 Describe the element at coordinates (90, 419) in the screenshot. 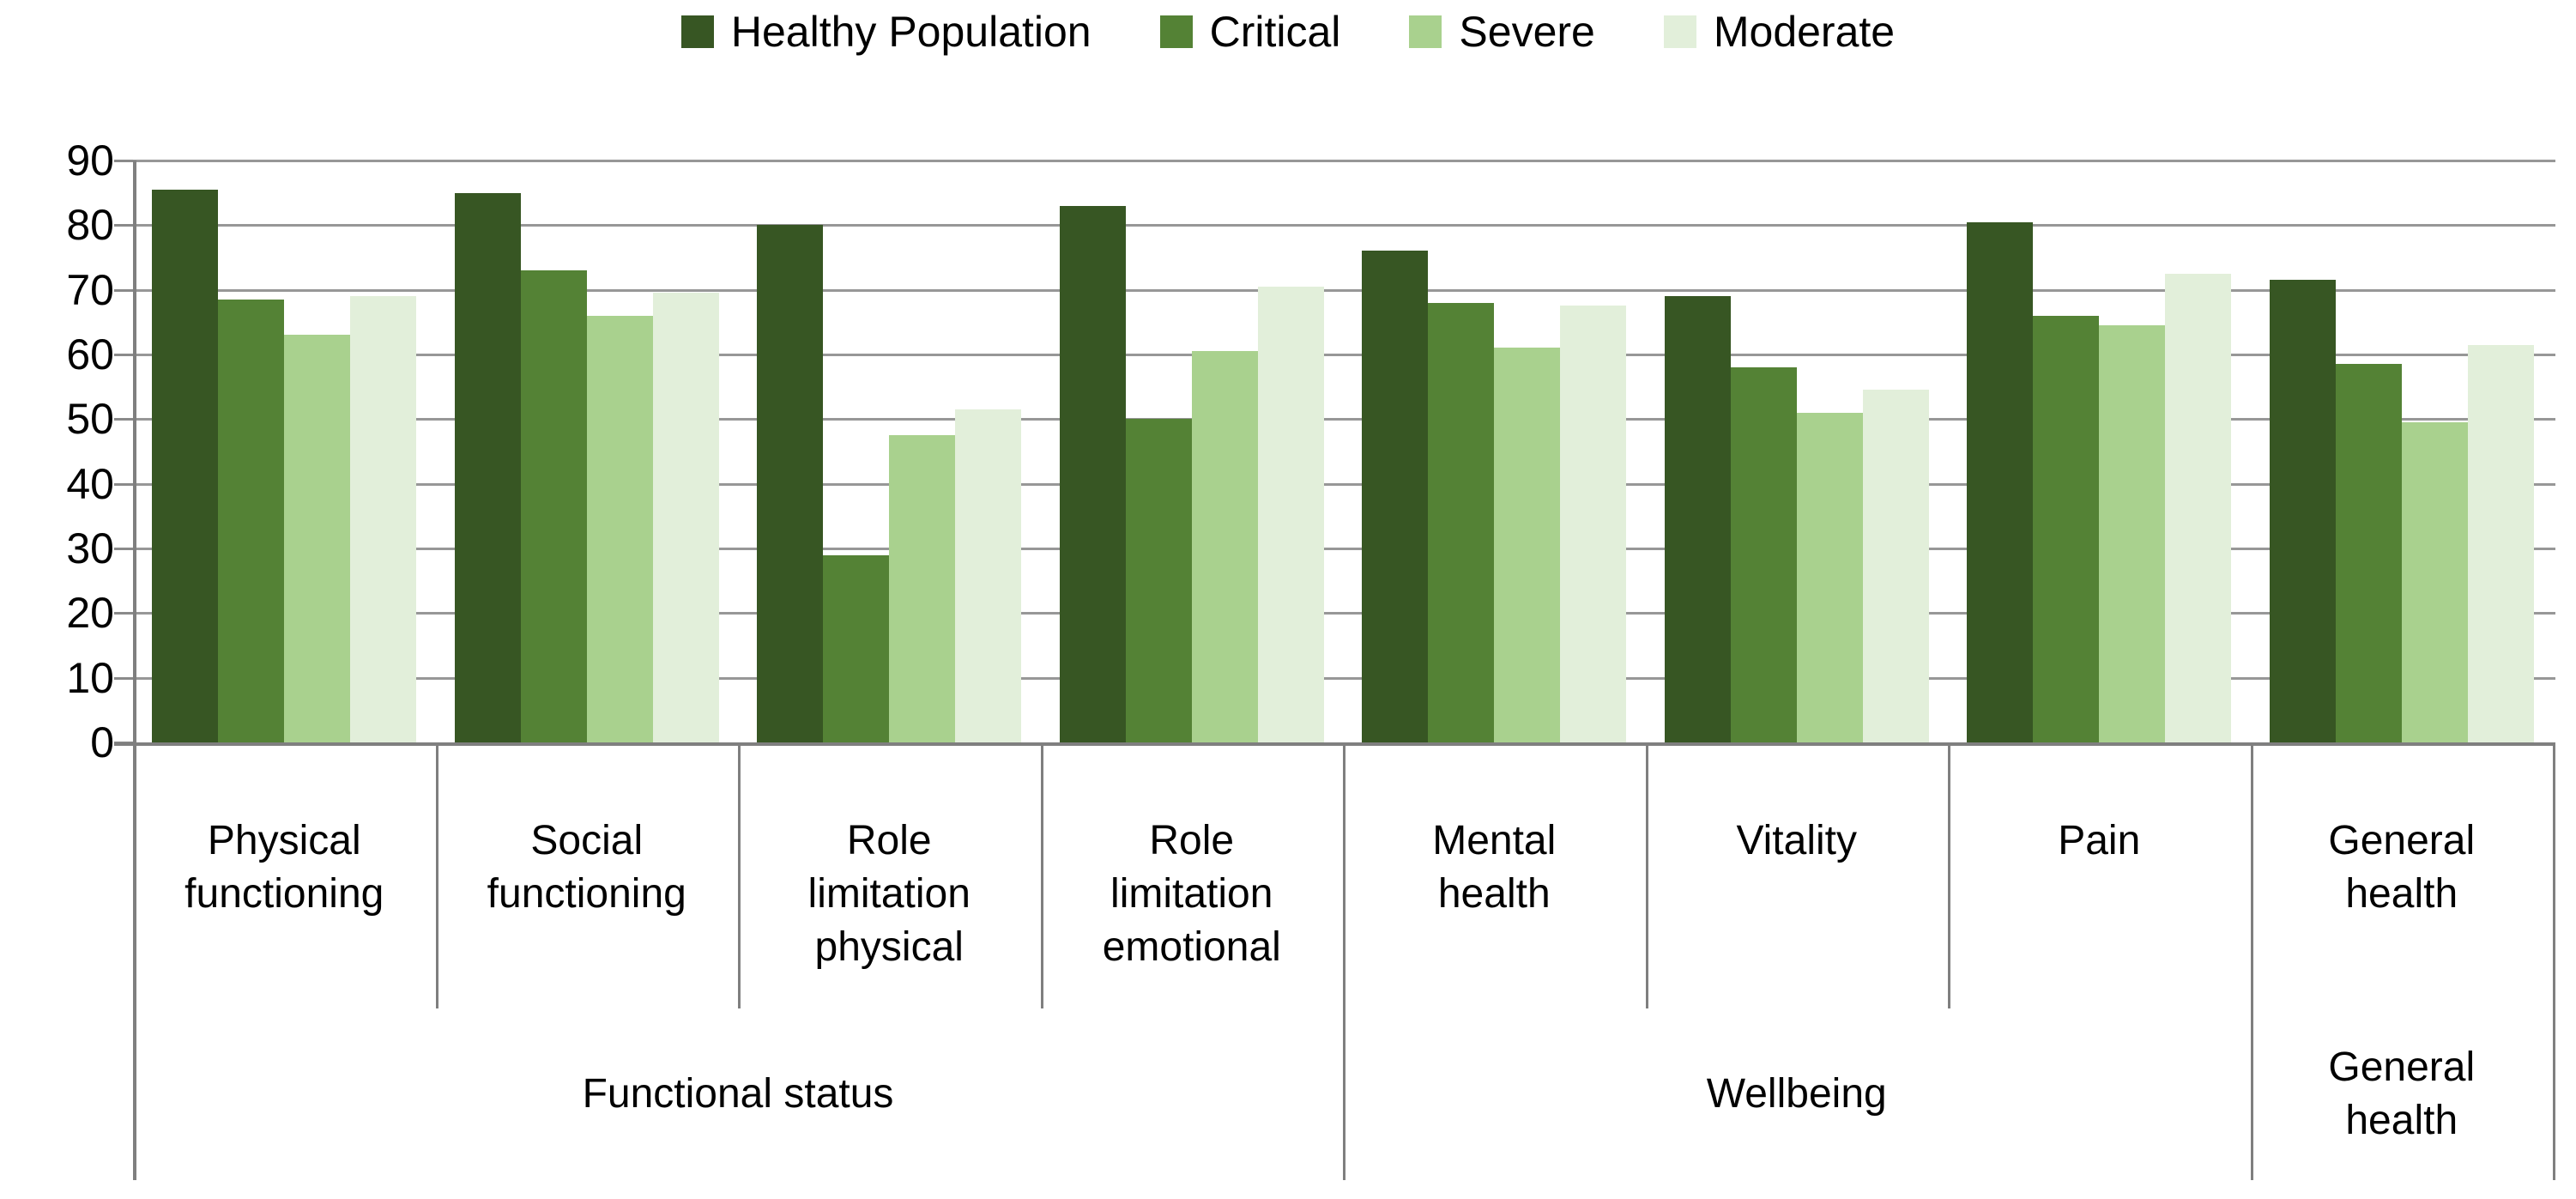

I see `y-axis-tick-label: 50` at that location.